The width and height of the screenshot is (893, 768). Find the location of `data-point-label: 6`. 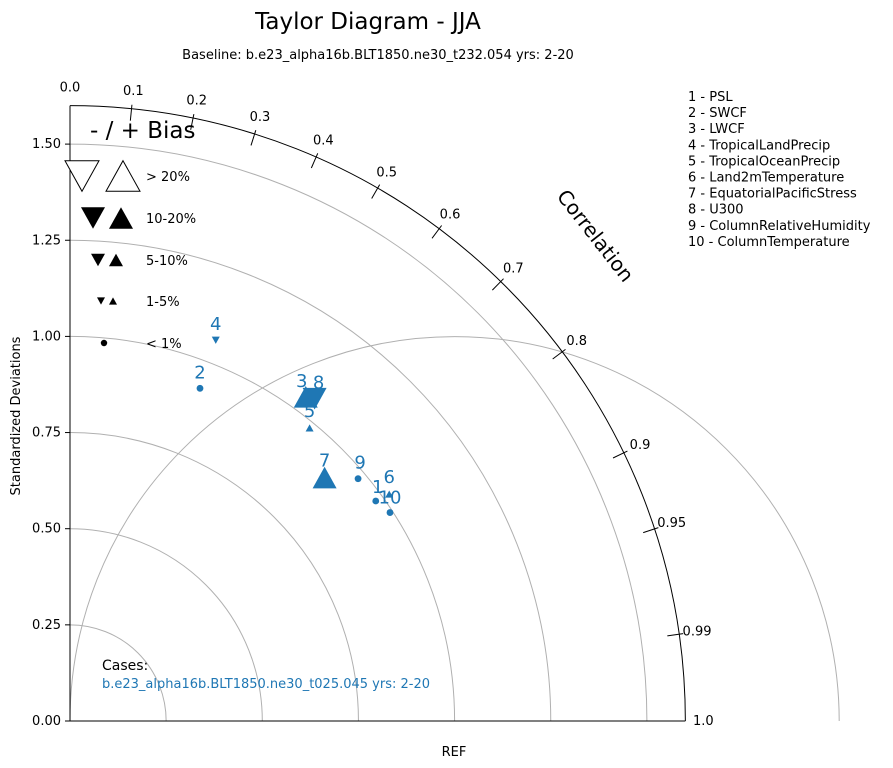

data-point-label: 6 is located at coordinates (388, 477).